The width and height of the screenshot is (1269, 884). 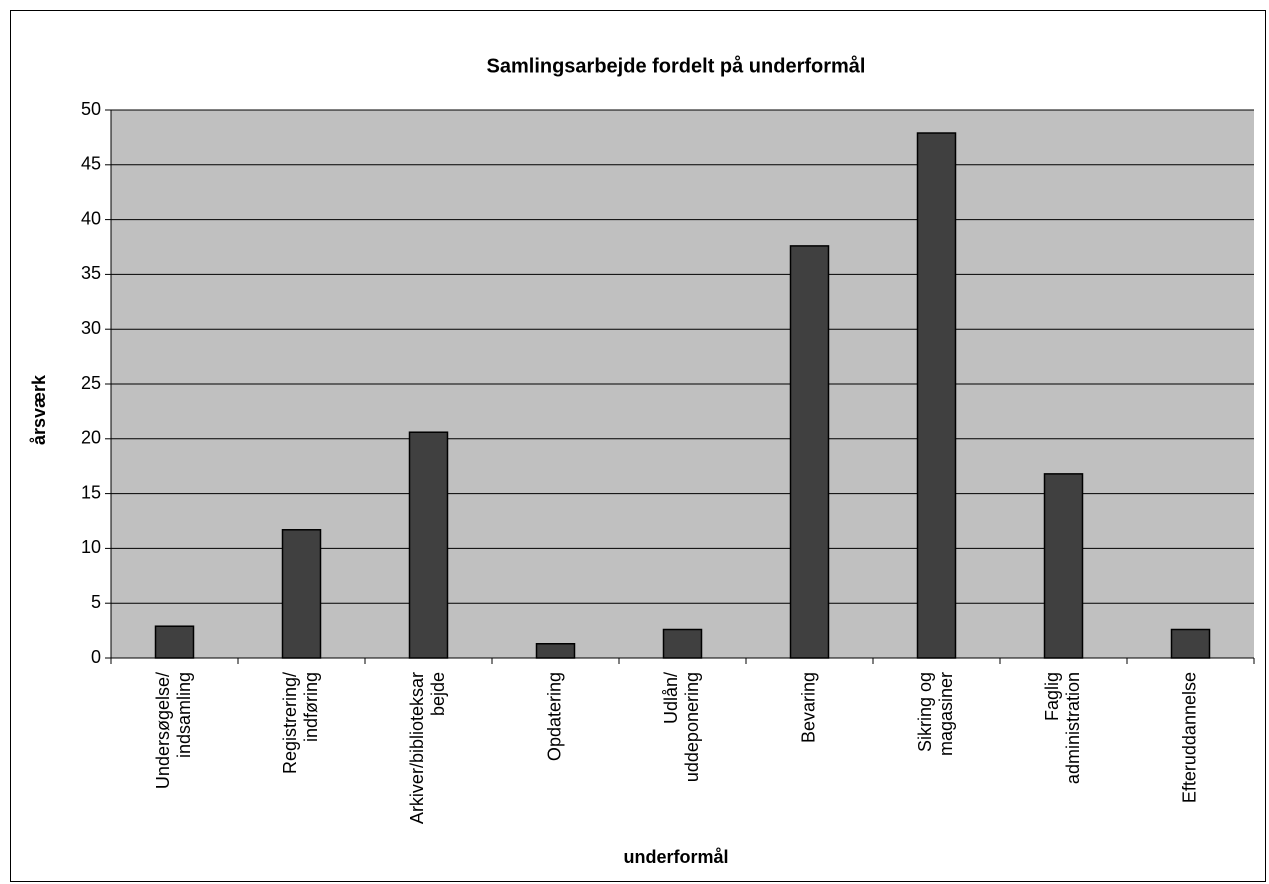 I want to click on y-tick-label: 10, so click(x=91, y=547).